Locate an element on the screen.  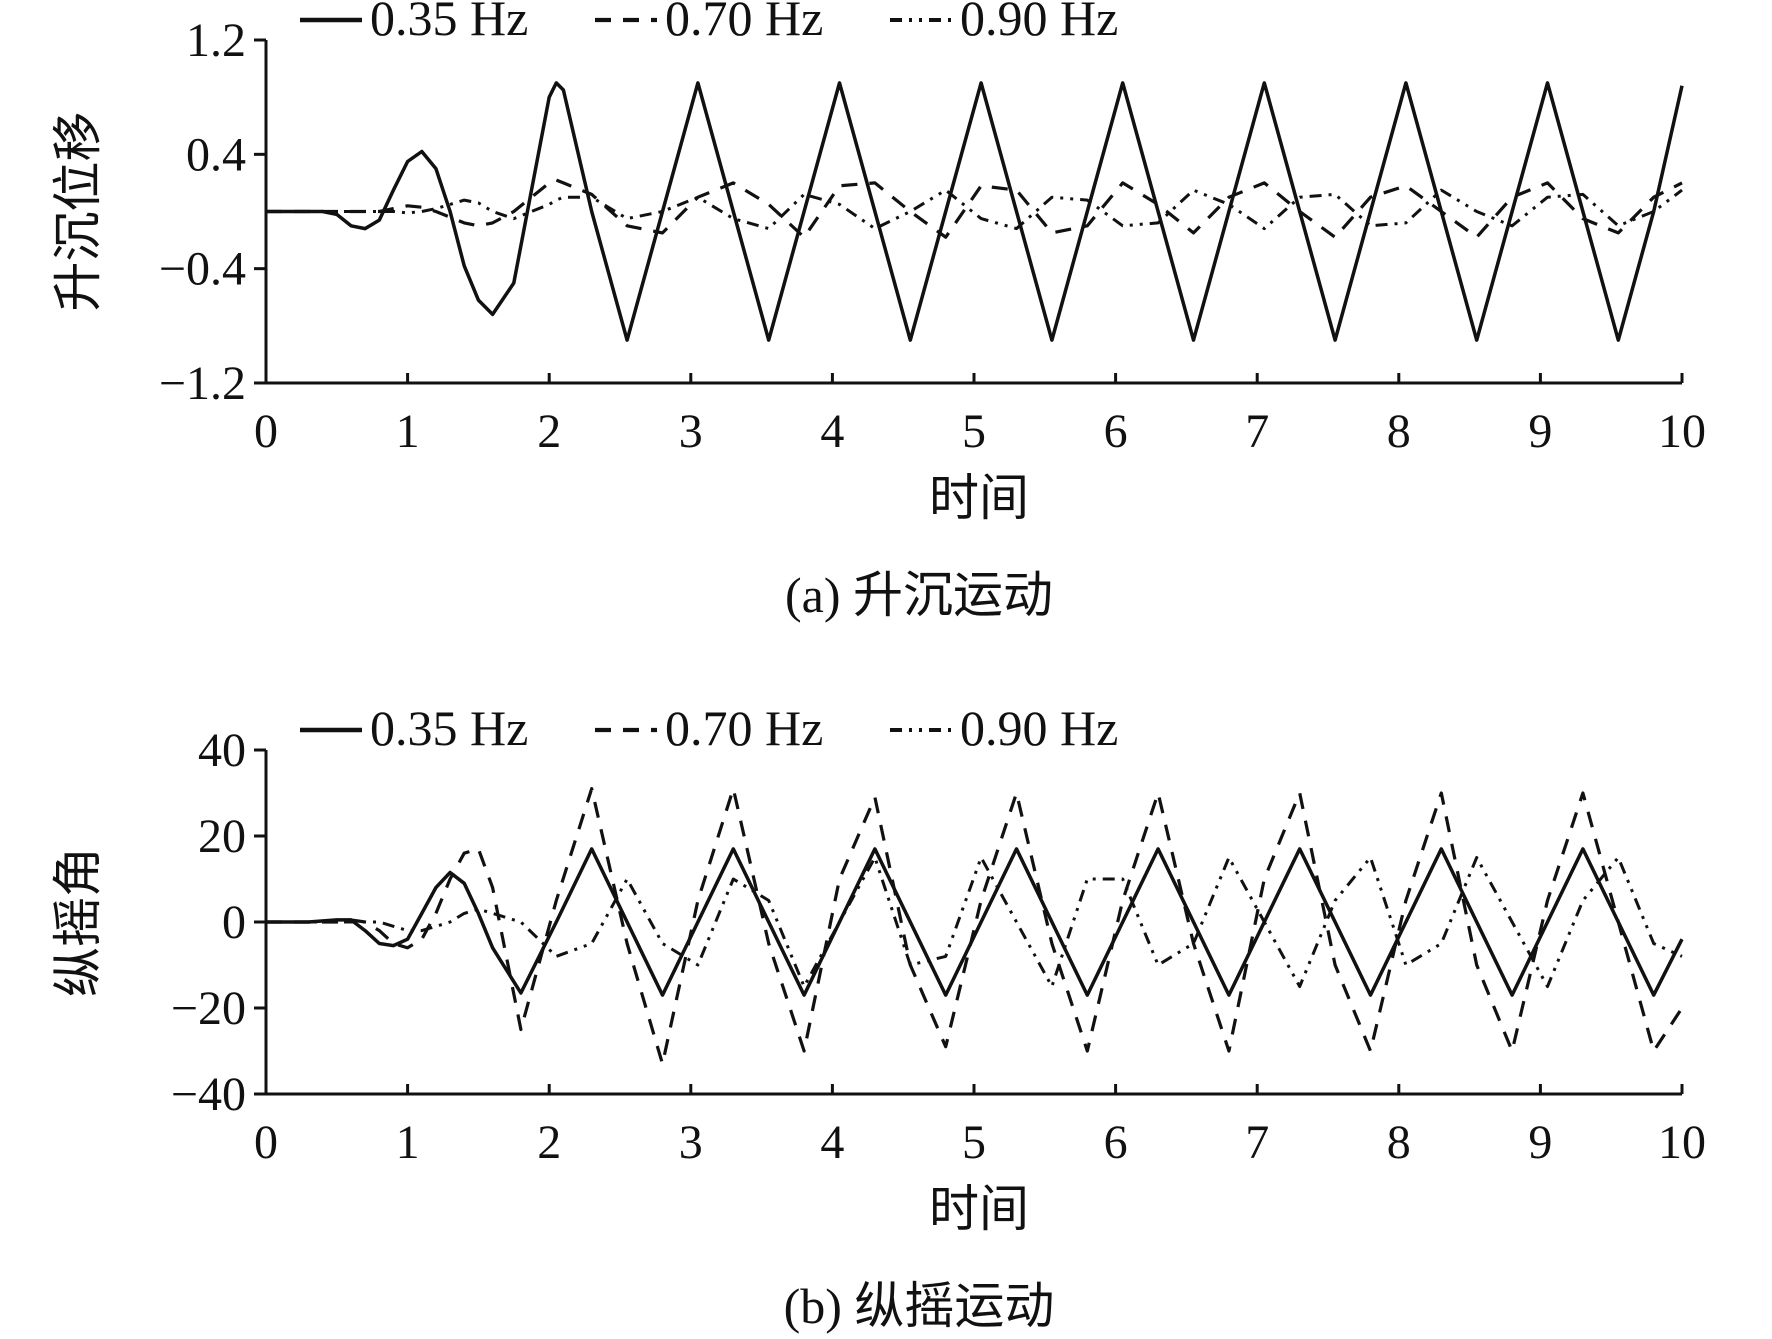
y-tick-label: −40 is located at coordinates (208, 1094).